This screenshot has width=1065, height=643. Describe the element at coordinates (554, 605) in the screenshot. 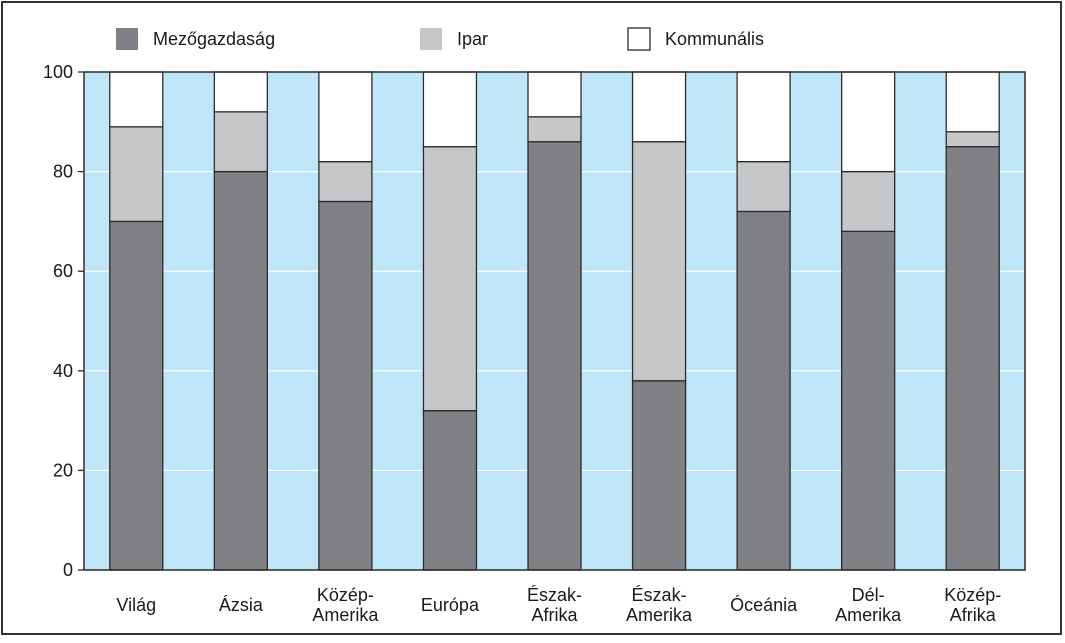

I see `x-category-label: Észak-Afrika` at that location.